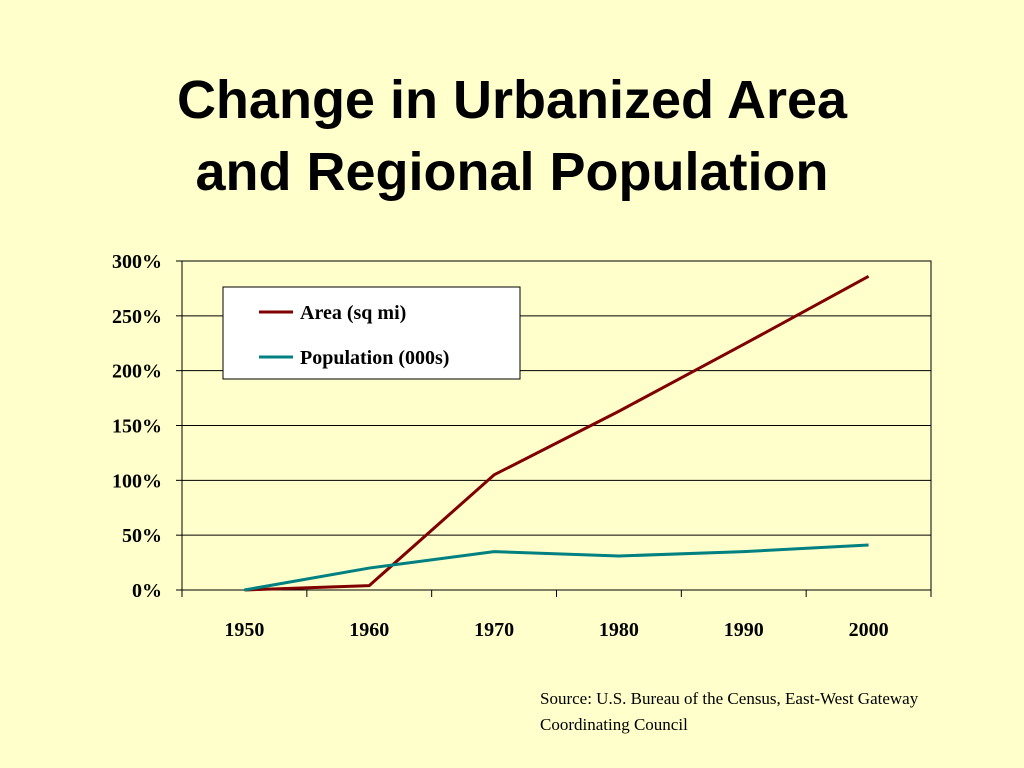 Image resolution: width=1024 pixels, height=768 pixels. What do you see at coordinates (137, 481) in the screenshot?
I see `y-tick-label: 100%` at bounding box center [137, 481].